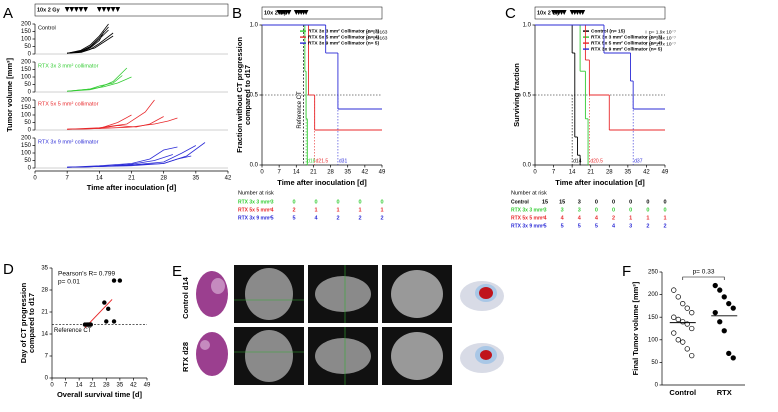 This screenshot has height=412, width=778. Describe the element at coordinates (86, 274) in the screenshot. I see `annotation: Pearson's R= 0.799` at that location.